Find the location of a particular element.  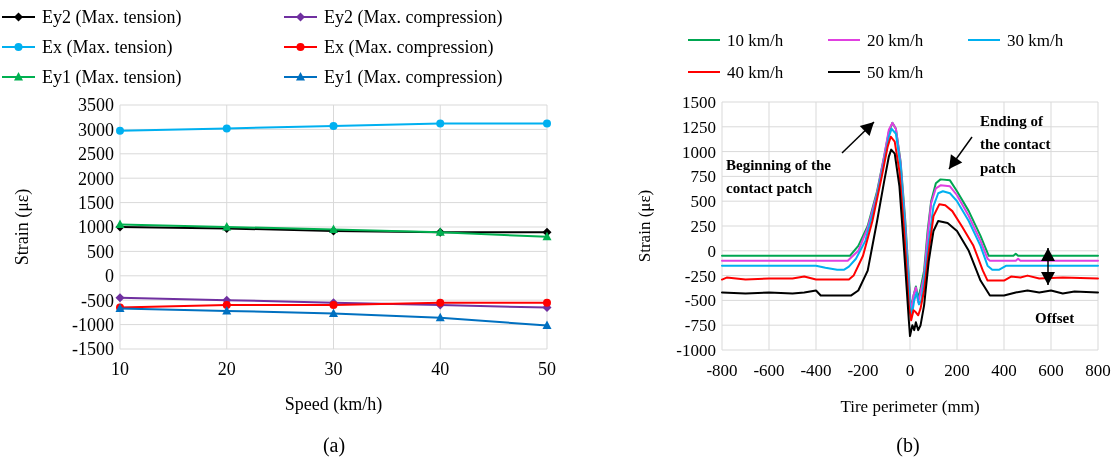

legend-label: 20 km/h is located at coordinates (895, 40).